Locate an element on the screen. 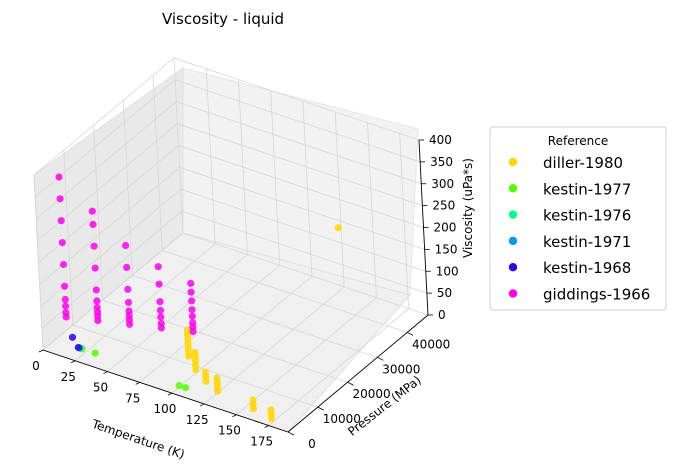 This screenshot has height=472, width=677. y-tick-label: 20000 is located at coordinates (371, 394).